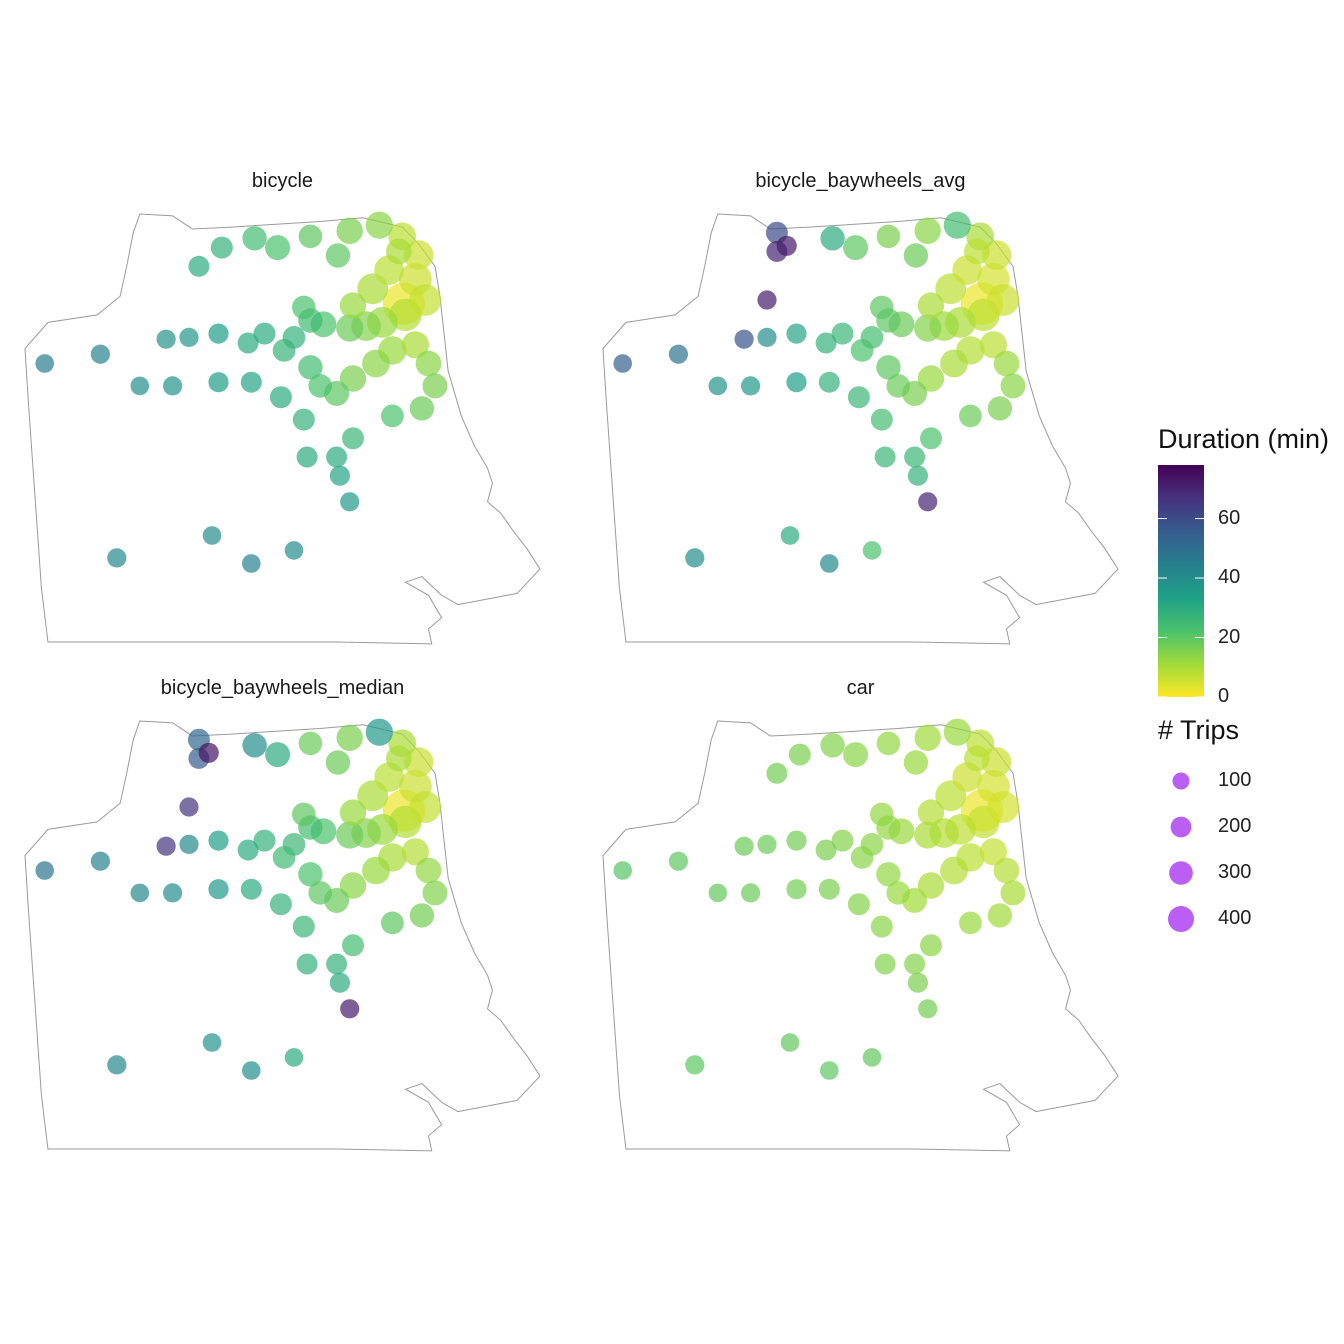 This screenshot has width=1344, height=1344. I want to click on colorbar-gradient, so click(1181, 581).